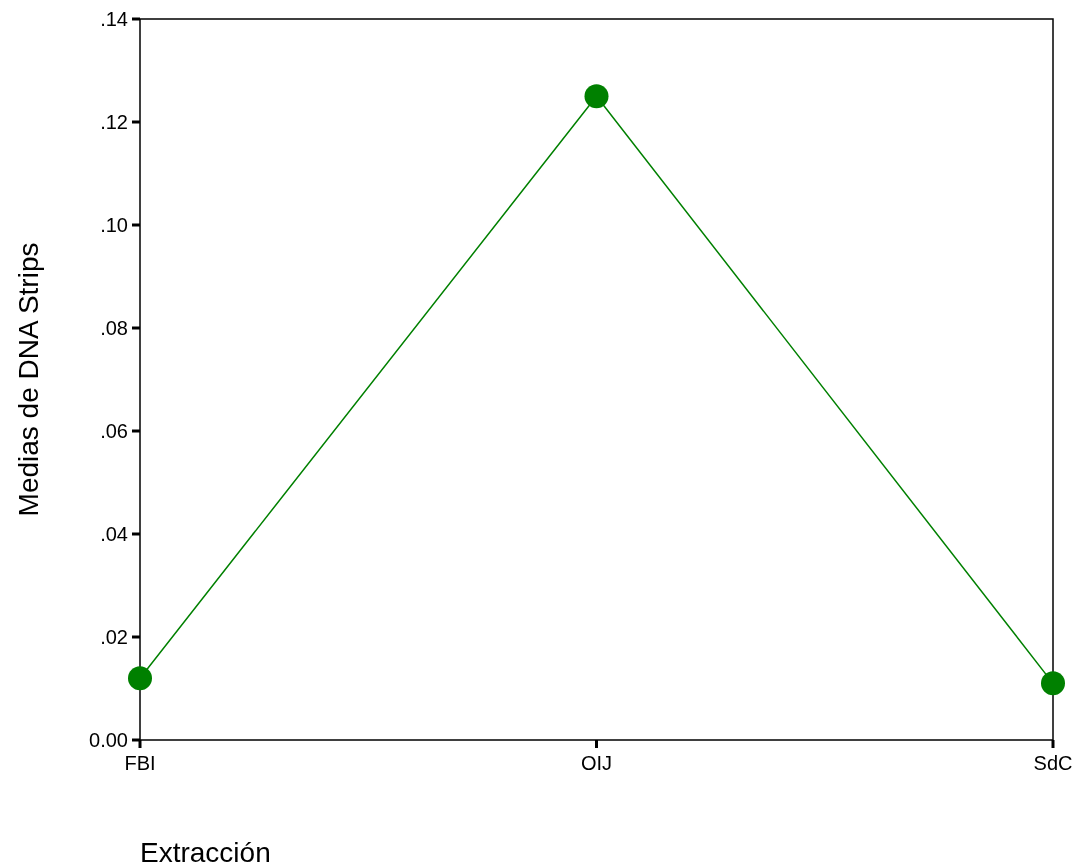 Image resolution: width=1085 pixels, height=867 pixels. I want to click on y-tick-label: .10, so click(114, 225).